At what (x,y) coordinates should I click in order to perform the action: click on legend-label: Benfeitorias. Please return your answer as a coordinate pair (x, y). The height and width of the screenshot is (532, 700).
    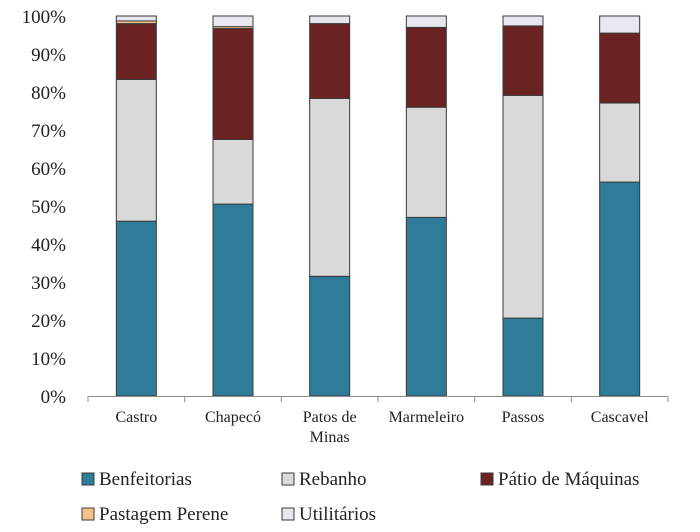
    Looking at the image, I should click on (145, 479).